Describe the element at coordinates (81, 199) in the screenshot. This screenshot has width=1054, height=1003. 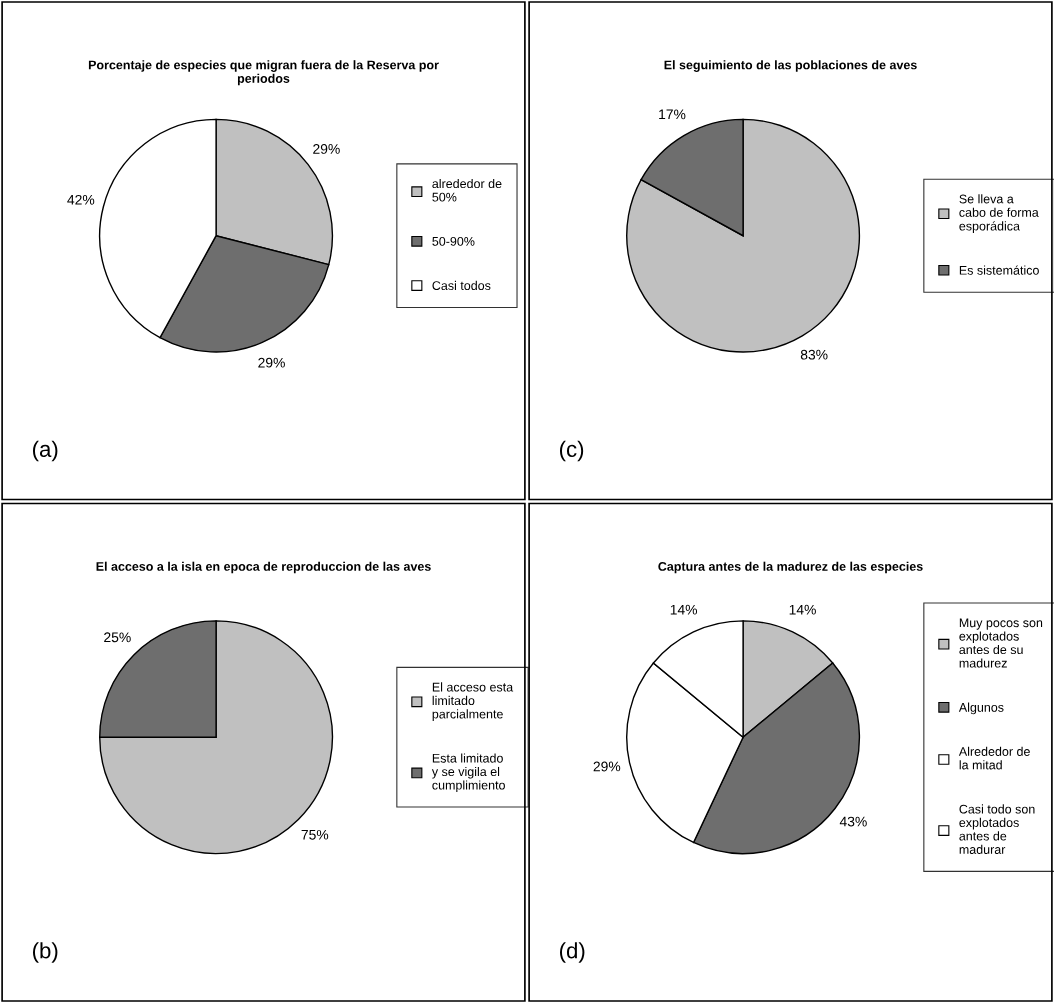
I see `data-label: 42%` at that location.